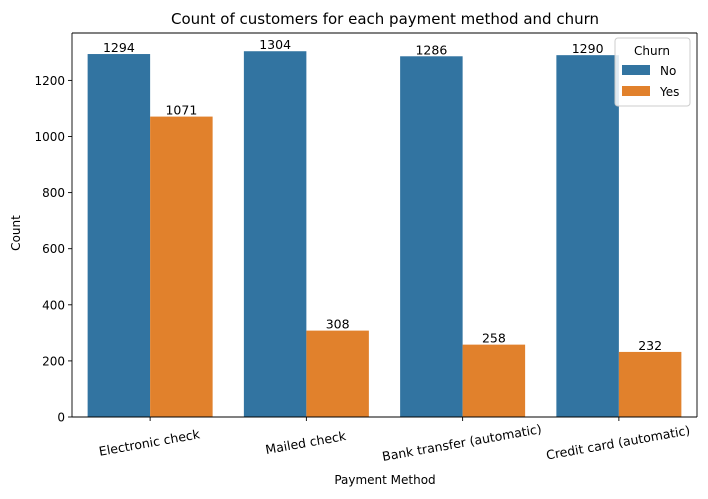  What do you see at coordinates (494, 338) in the screenshot?
I see `data-label-bank-transfer-automatic-yes: 258` at bounding box center [494, 338].